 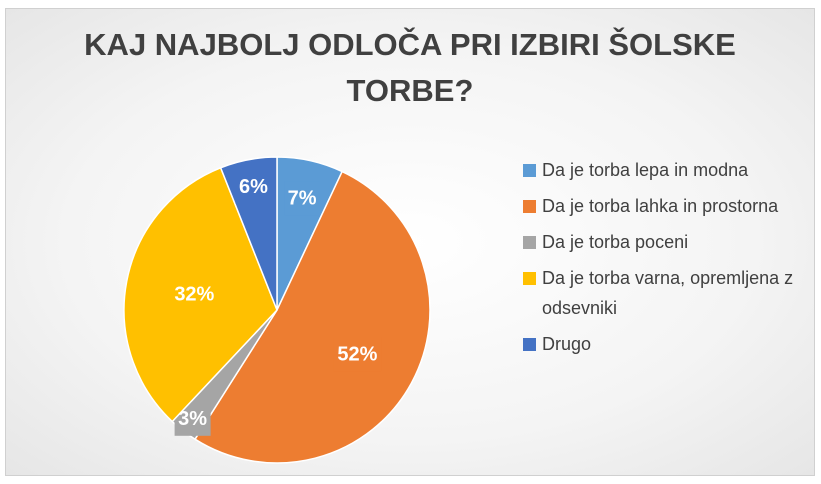 I want to click on legend-label: Da je torba poceni, so click(x=615, y=242).